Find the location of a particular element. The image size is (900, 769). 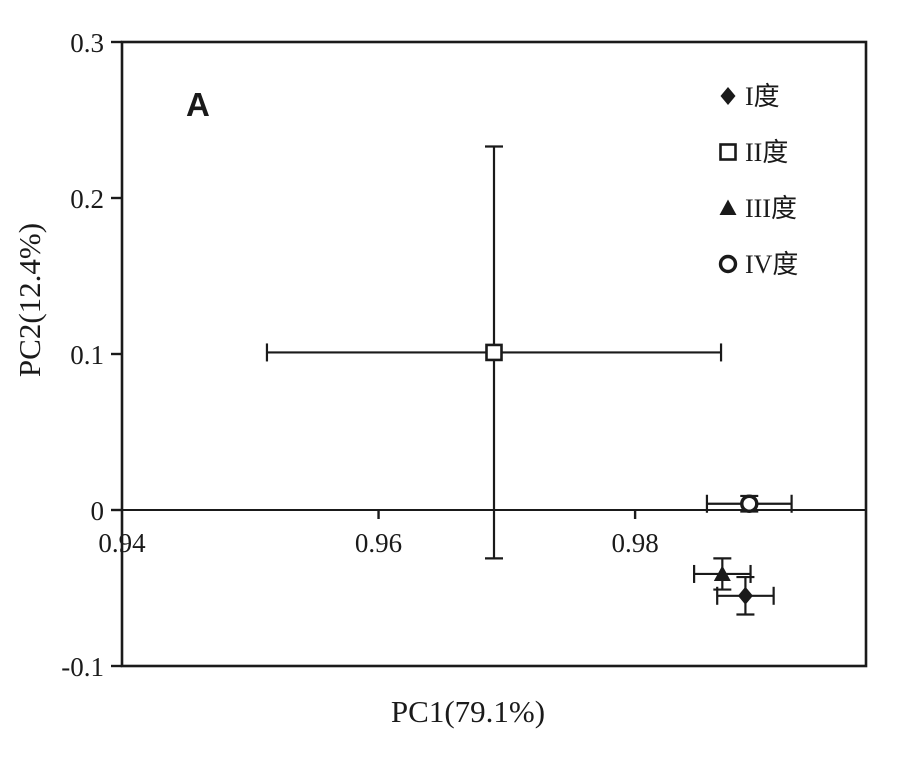

x-tick-label: 0.98 is located at coordinates (634, 543).